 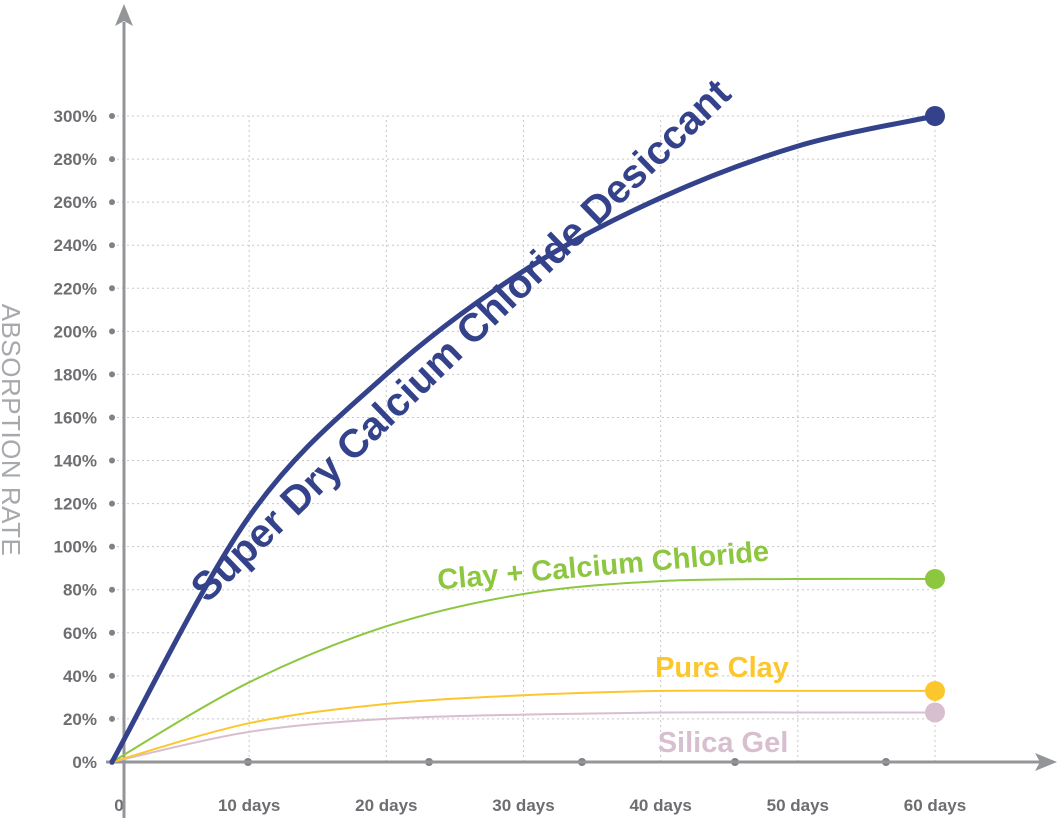 What do you see at coordinates (118, 805) in the screenshot?
I see `x-tick-label: 0` at bounding box center [118, 805].